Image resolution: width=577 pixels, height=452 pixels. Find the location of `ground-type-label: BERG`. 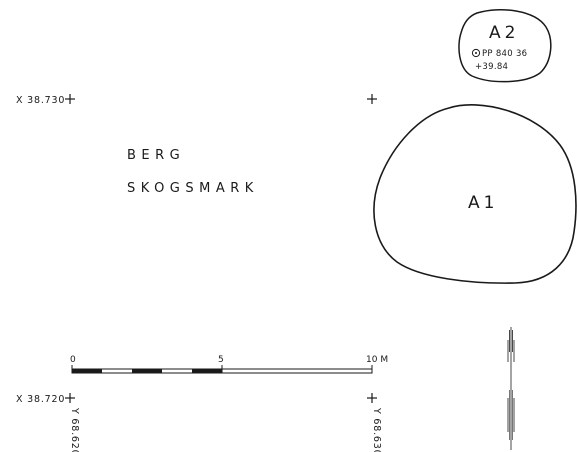

ground-type-label: BERG is located at coordinates (156, 155).